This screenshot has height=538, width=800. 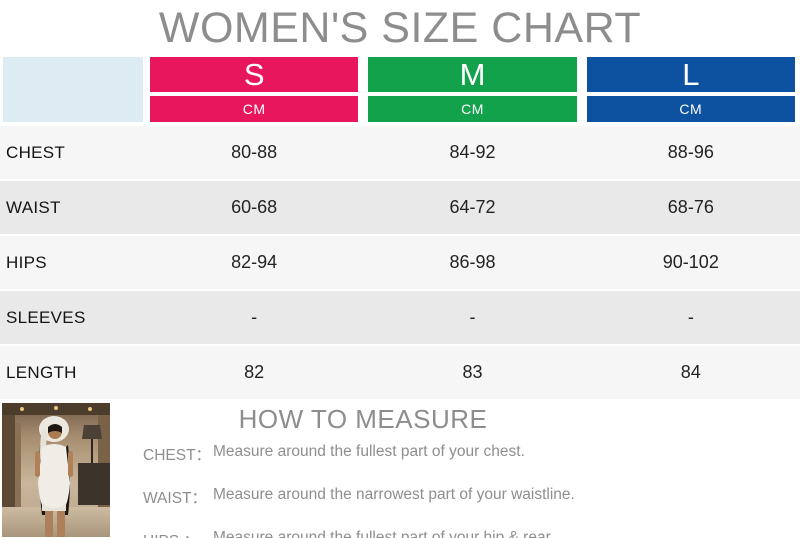 What do you see at coordinates (472, 152) in the screenshot?
I see `cell-value: 84-92` at bounding box center [472, 152].